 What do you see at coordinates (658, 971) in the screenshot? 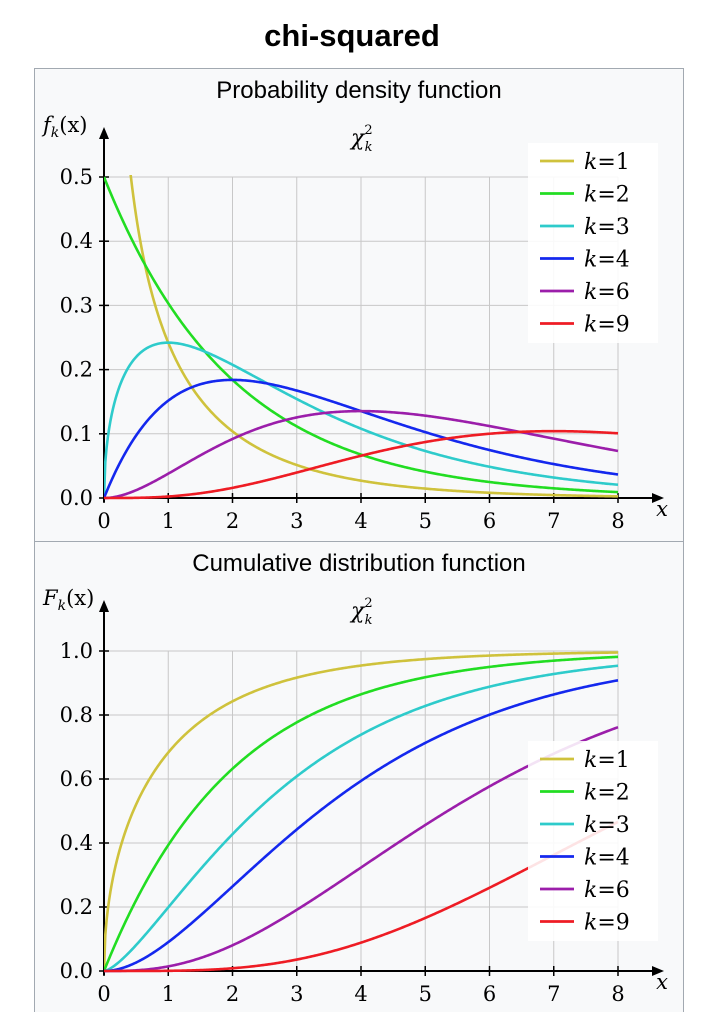
I see `cdf-x-axis-arrow` at bounding box center [658, 971].